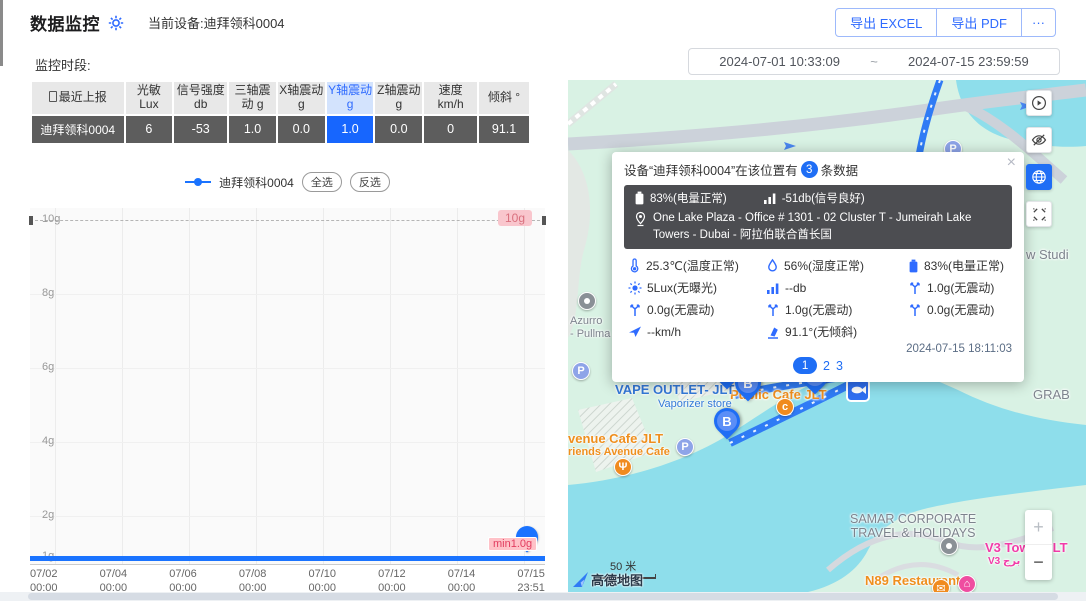 Image resolution: width=1086 pixels, height=603 pixels. What do you see at coordinates (149, 98) in the screenshot?
I see `col-lux: 光敏 Lux` at bounding box center [149, 98].